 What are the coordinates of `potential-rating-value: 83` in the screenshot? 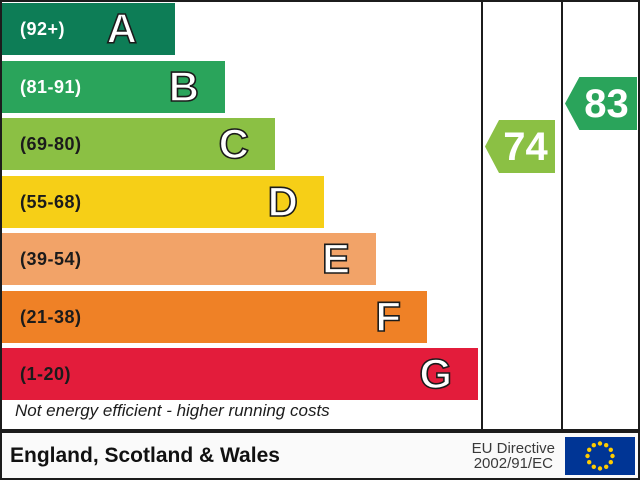 It's located at (606, 103).